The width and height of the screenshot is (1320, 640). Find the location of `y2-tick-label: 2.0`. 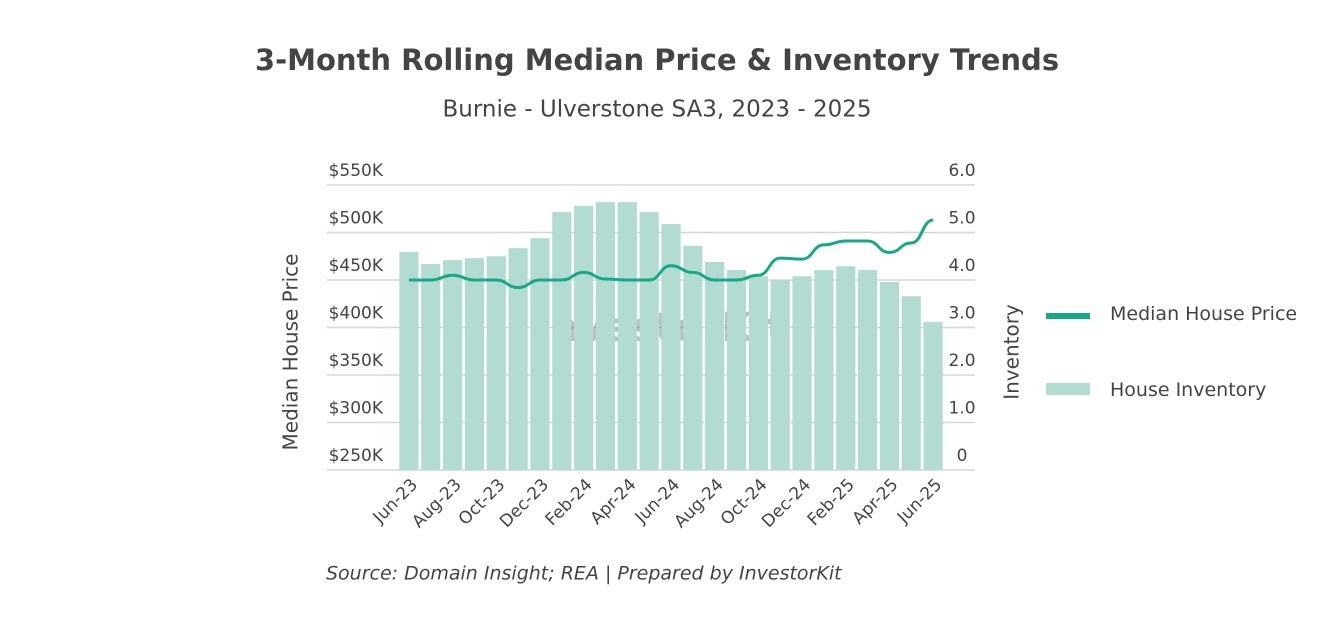

y2-tick-label: 2.0 is located at coordinates (961, 361).